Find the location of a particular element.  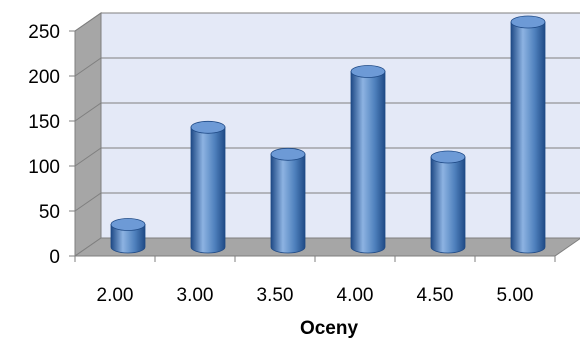

x-tick-label: 5.00 is located at coordinates (515, 295).